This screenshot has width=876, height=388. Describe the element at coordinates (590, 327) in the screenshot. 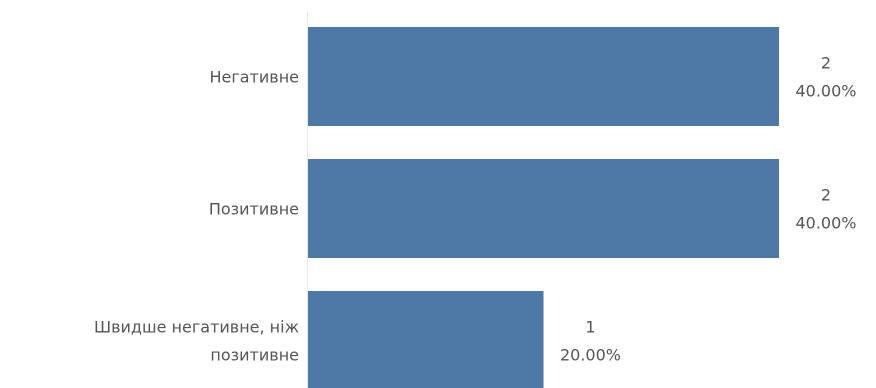

I see `value-count-label-2: 1` at that location.